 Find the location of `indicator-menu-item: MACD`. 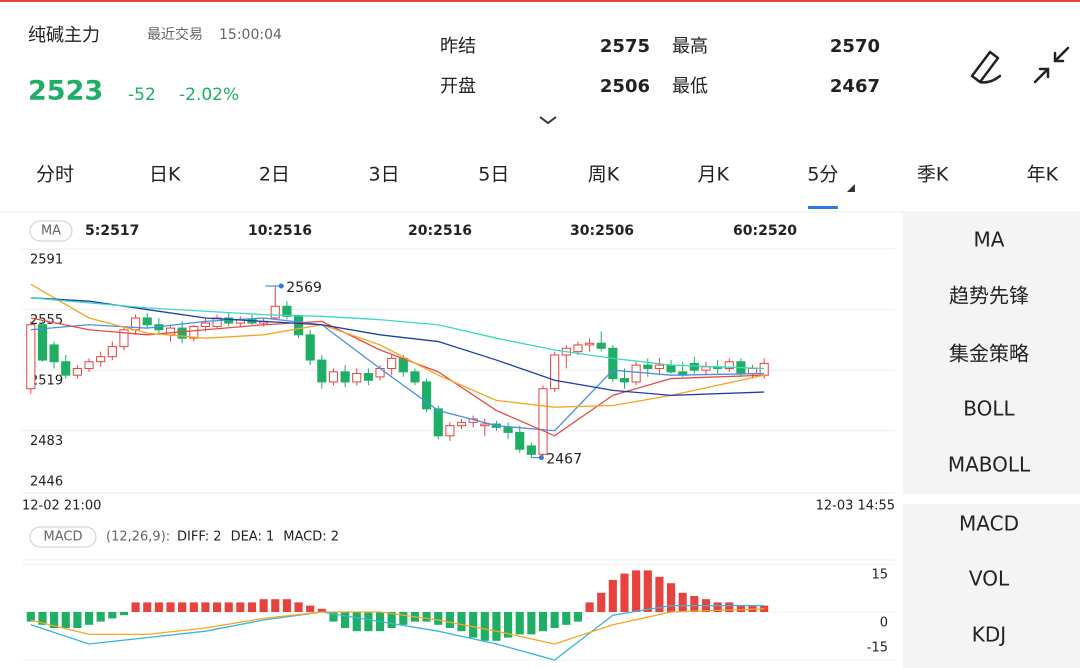

indicator-menu-item: MACD is located at coordinates (989, 524).